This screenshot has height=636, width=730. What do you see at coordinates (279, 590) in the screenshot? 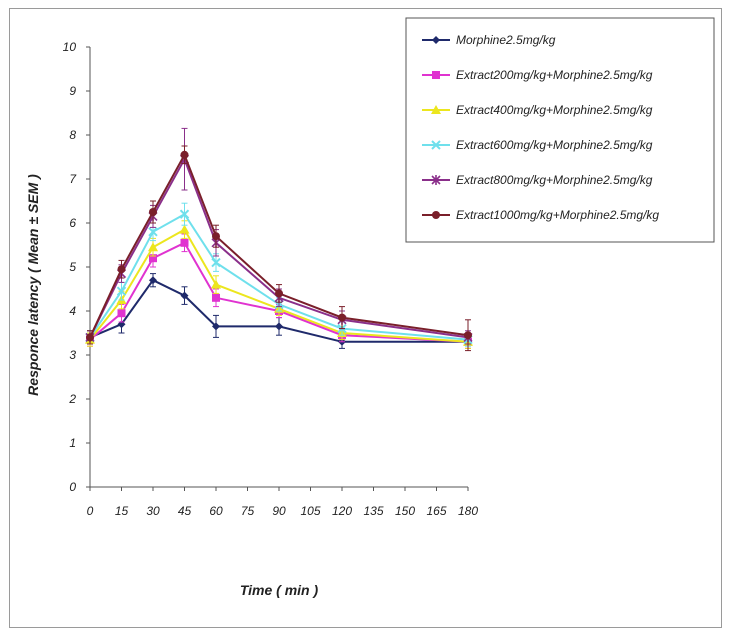
I see `x-axis-title: Time ( min )` at bounding box center [279, 590].